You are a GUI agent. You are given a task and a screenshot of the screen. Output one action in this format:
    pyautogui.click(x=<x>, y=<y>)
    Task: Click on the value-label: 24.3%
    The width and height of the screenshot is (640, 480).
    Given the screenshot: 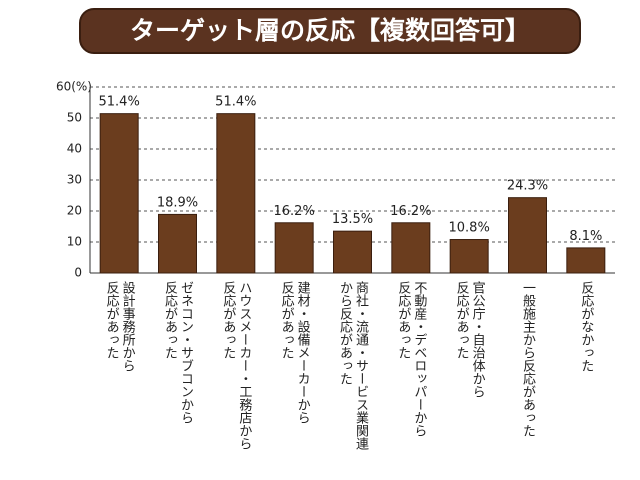 What is the action you would take?
    pyautogui.click(x=527, y=186)
    